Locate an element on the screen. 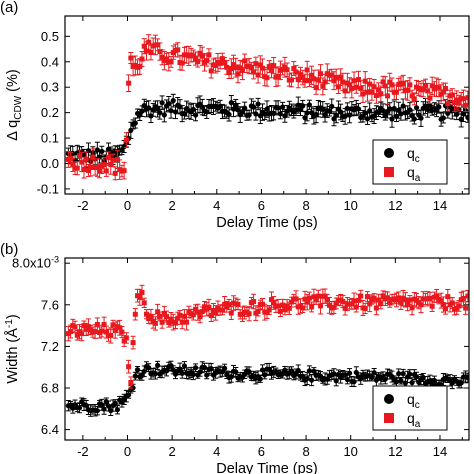 This screenshot has height=474, width=474. x-tick-label: 4 is located at coordinates (216, 451).